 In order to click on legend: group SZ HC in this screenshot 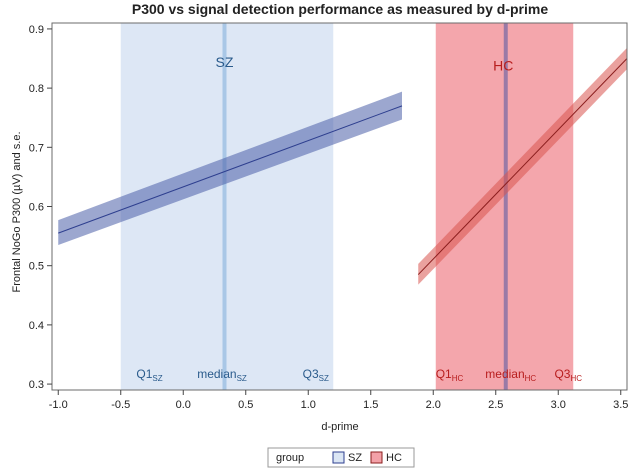, I will do `click(341, 457)`.